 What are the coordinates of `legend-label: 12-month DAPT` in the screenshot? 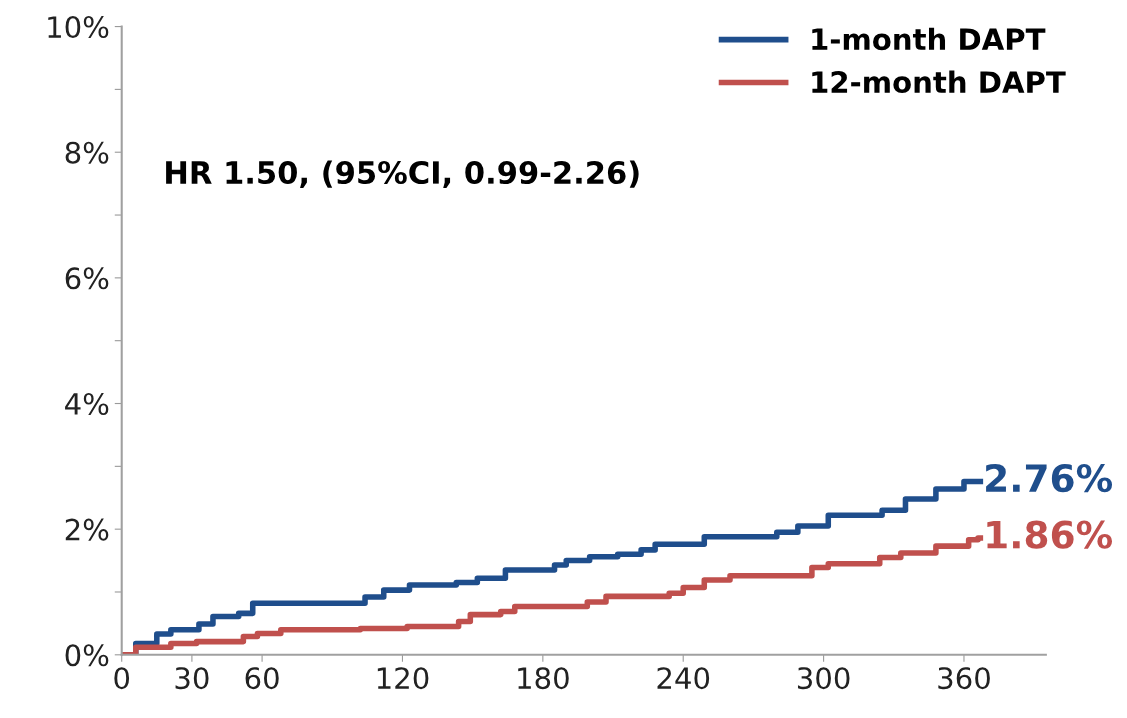 It's located at (939, 82).